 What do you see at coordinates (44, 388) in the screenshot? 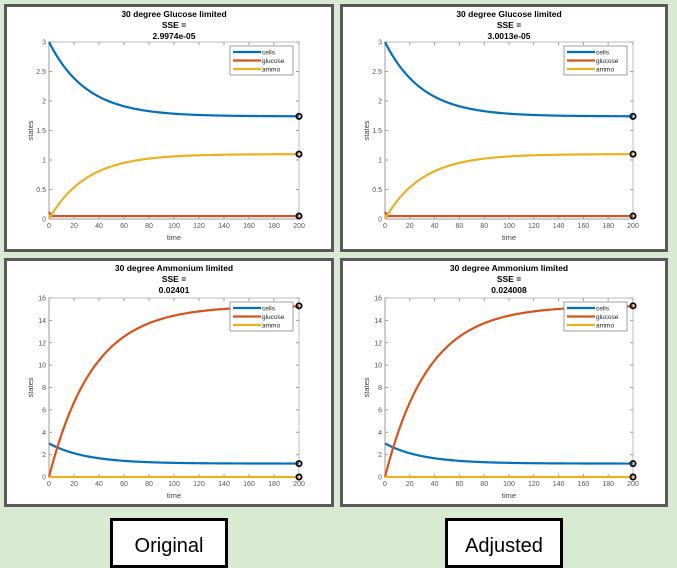
I see `y-tick-label: 8` at bounding box center [44, 388].